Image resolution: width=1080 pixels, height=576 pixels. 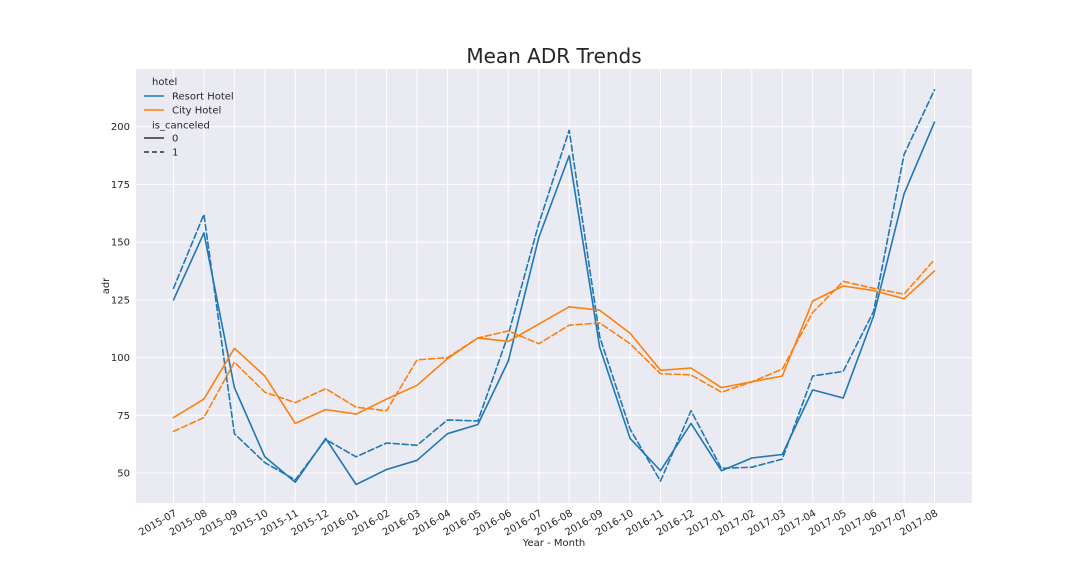 What do you see at coordinates (203, 97) in the screenshot?
I see `legend-entry-resort-hotel: Resort Hotel` at bounding box center [203, 97].